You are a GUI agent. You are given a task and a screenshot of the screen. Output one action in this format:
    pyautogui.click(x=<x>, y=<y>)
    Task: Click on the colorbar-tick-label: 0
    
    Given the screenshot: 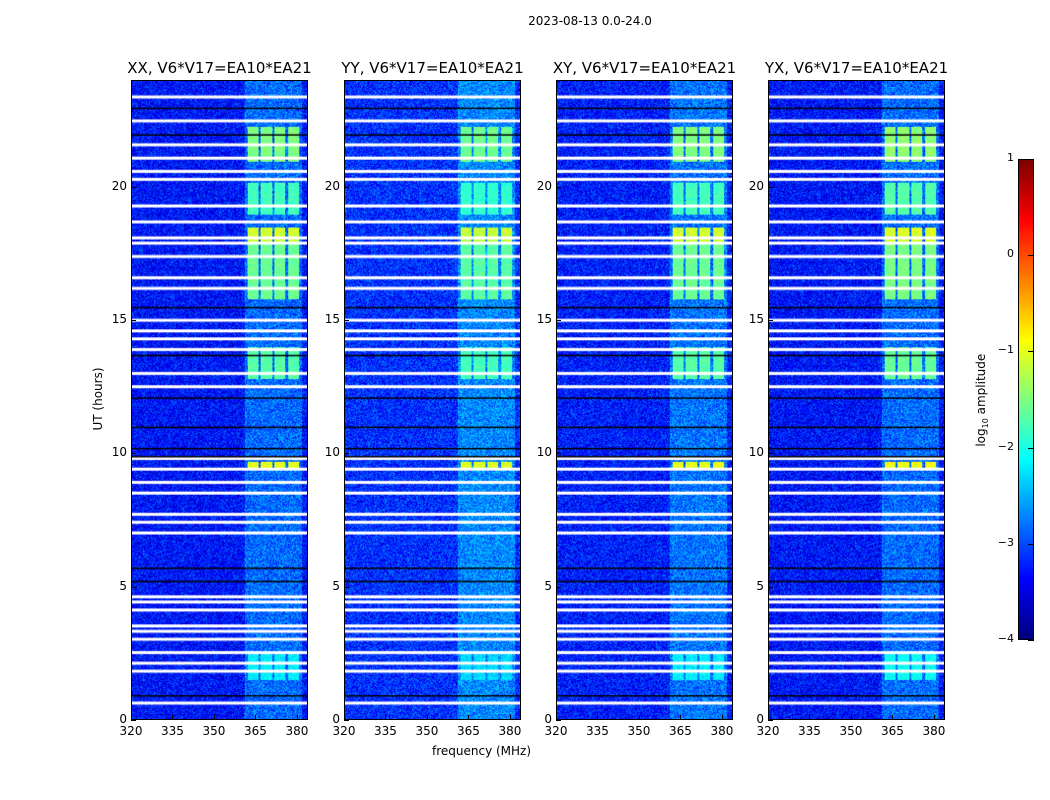 What is the action you would take?
    pyautogui.click(x=1010, y=254)
    